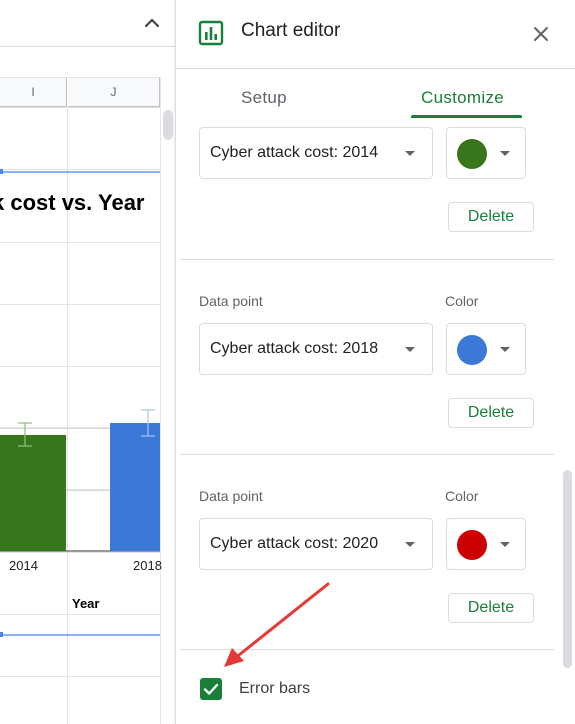 The height and width of the screenshot is (724, 575). Describe the element at coordinates (466, 116) in the screenshot. I see `active-tab-indicator` at that location.